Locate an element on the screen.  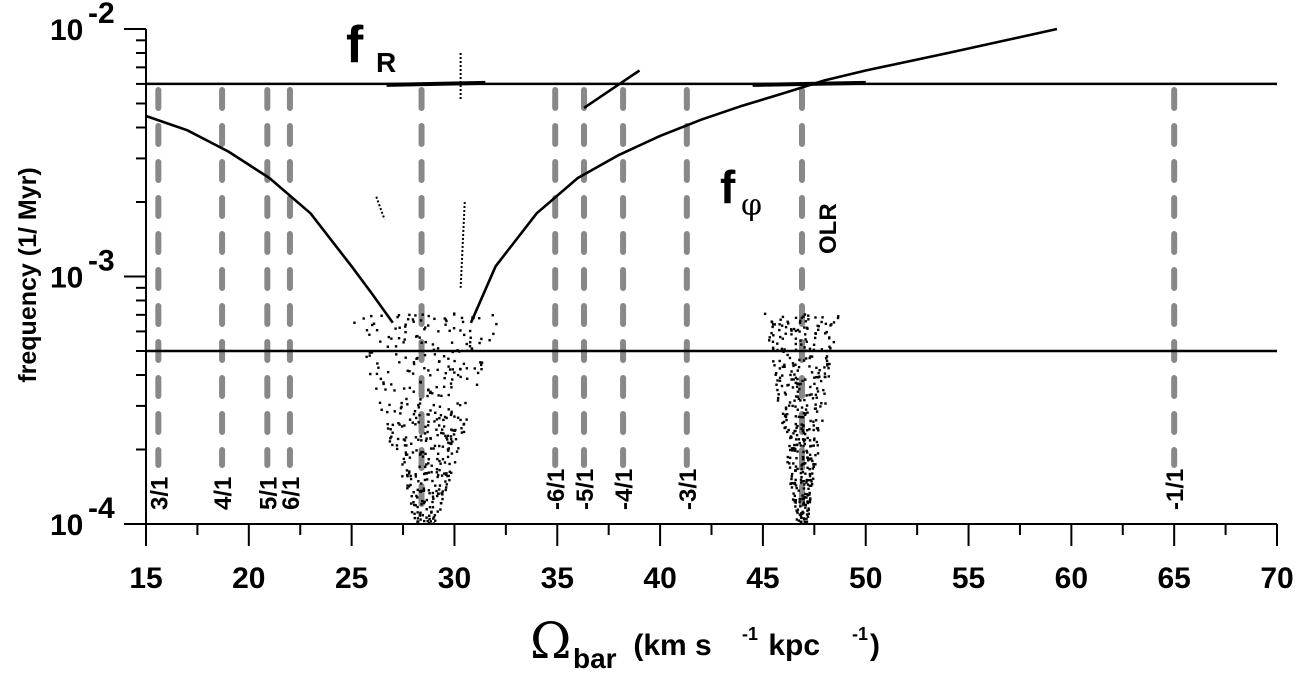
svg-text: bar is located at coordinates (595, 658).